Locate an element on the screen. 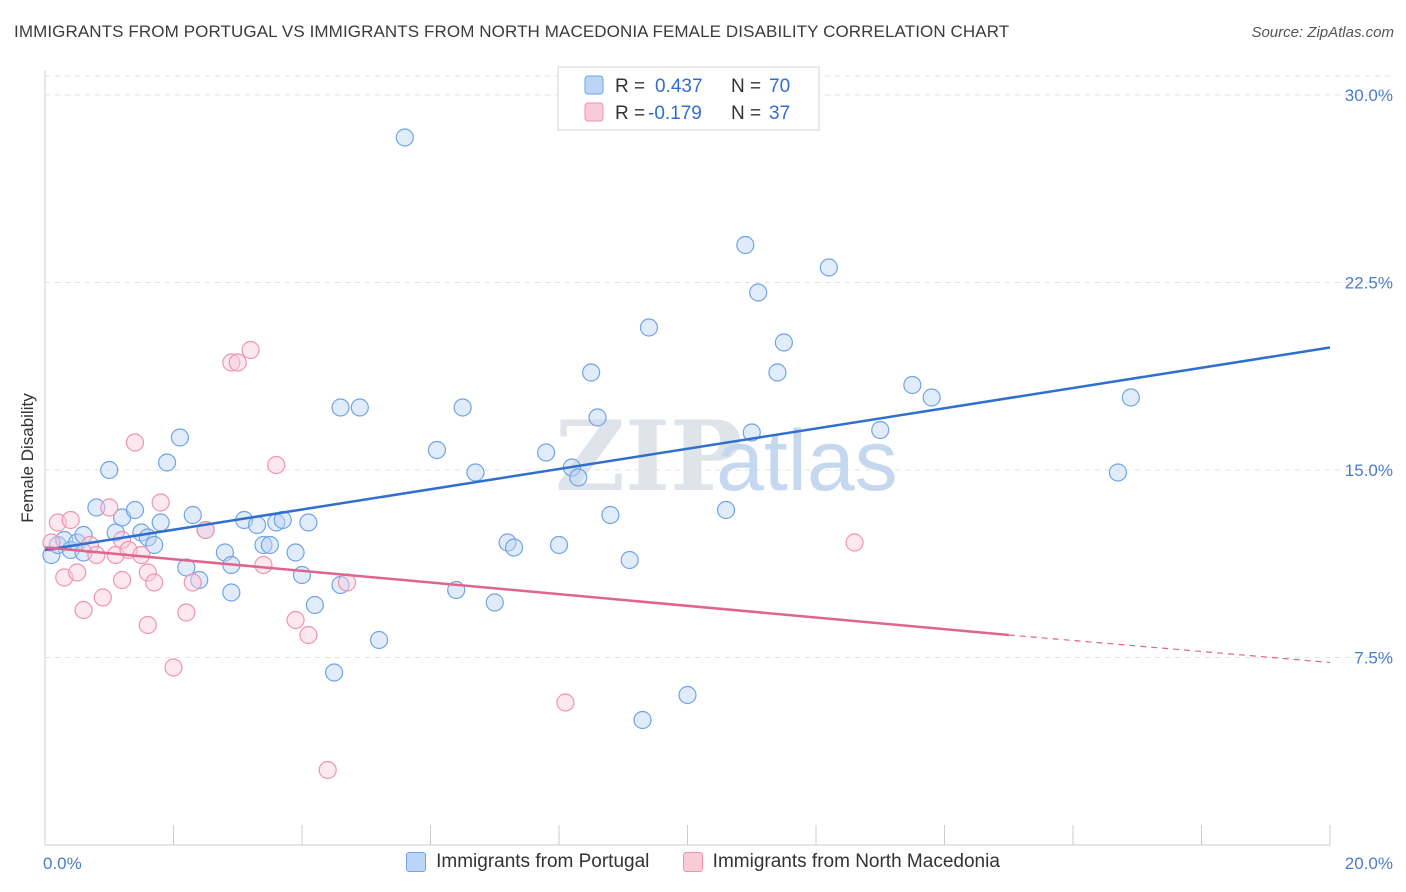 This screenshot has height=892, width=1406. legend-swatch-portugal is located at coordinates (594, 85).